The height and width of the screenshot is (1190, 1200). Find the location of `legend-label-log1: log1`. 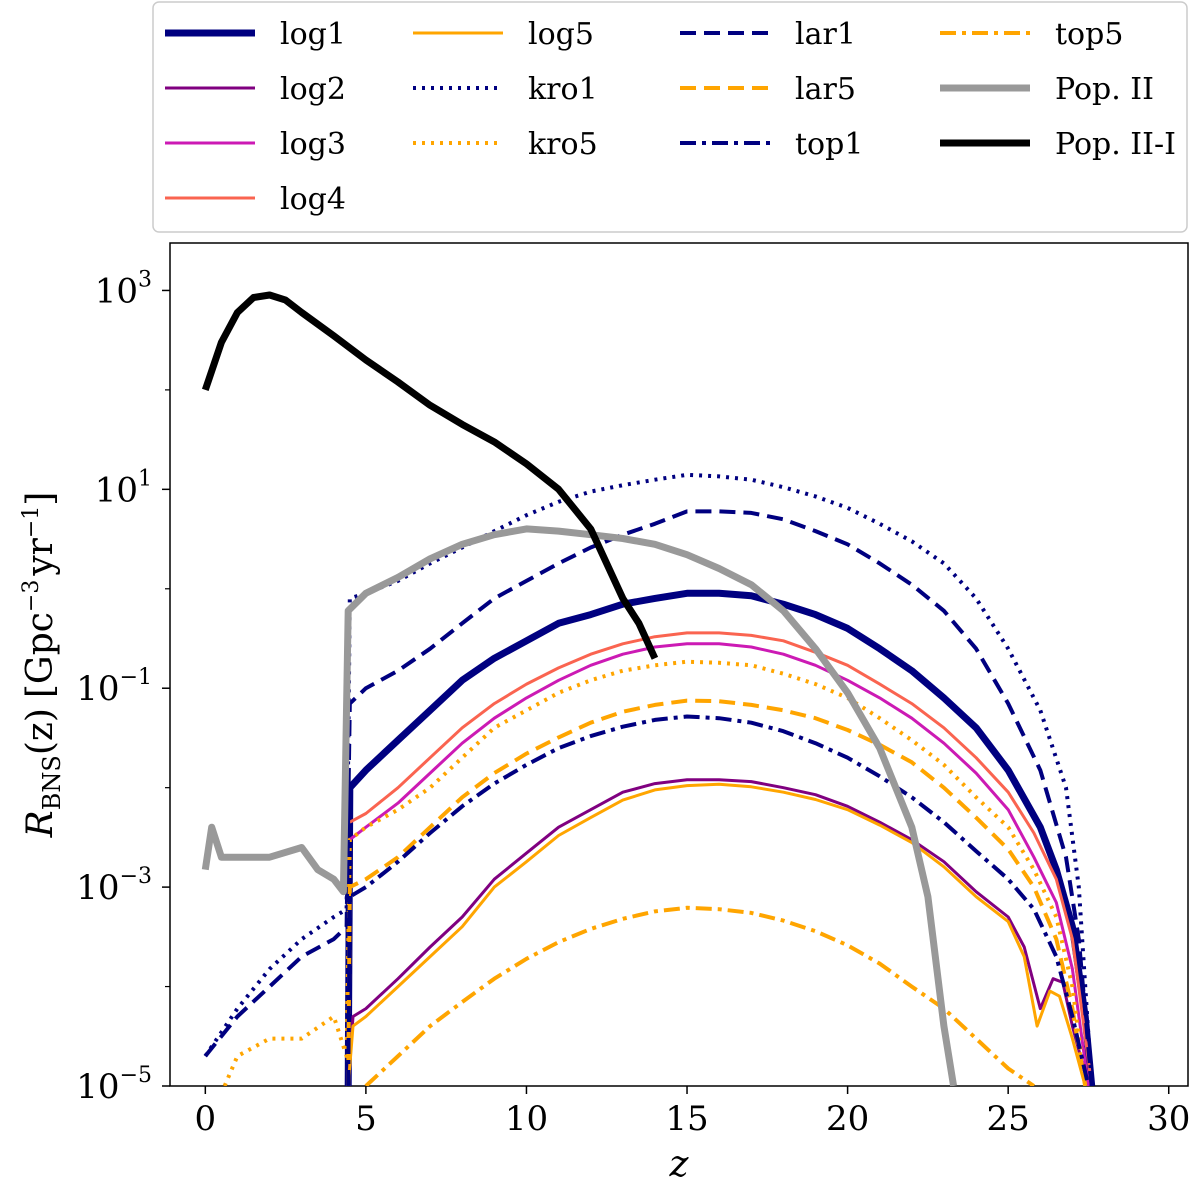

legend-label-log1: log1 is located at coordinates (313, 34).